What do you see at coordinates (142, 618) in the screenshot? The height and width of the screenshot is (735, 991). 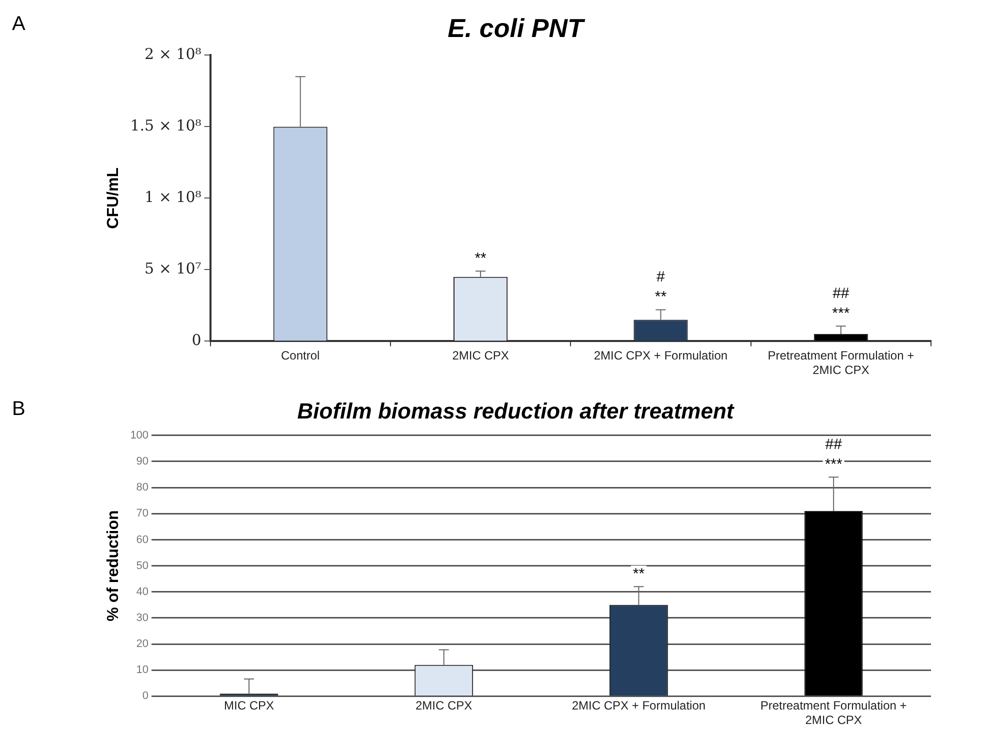 I see `y-tick-label: 30` at bounding box center [142, 618].